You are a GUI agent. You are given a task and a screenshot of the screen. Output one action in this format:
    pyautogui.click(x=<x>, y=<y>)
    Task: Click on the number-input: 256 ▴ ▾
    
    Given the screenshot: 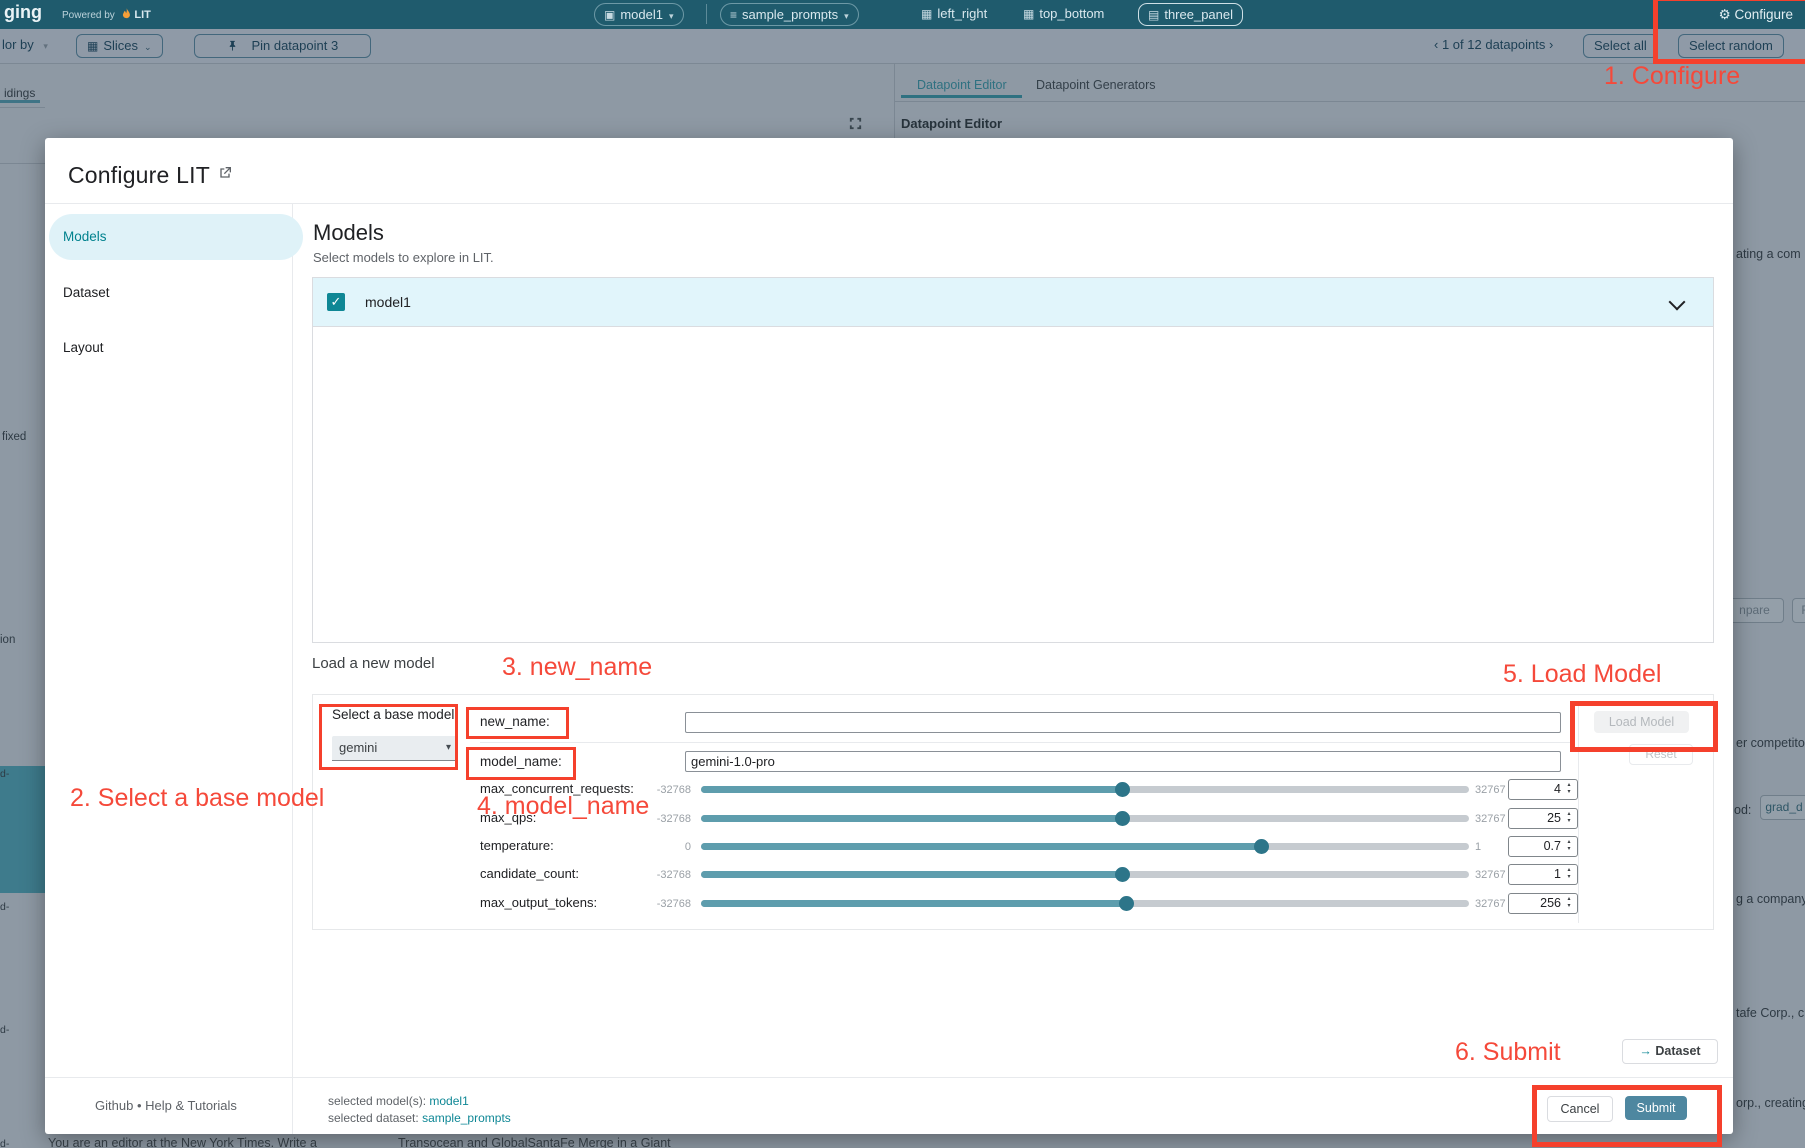 What is the action you would take?
    pyautogui.click(x=1543, y=903)
    